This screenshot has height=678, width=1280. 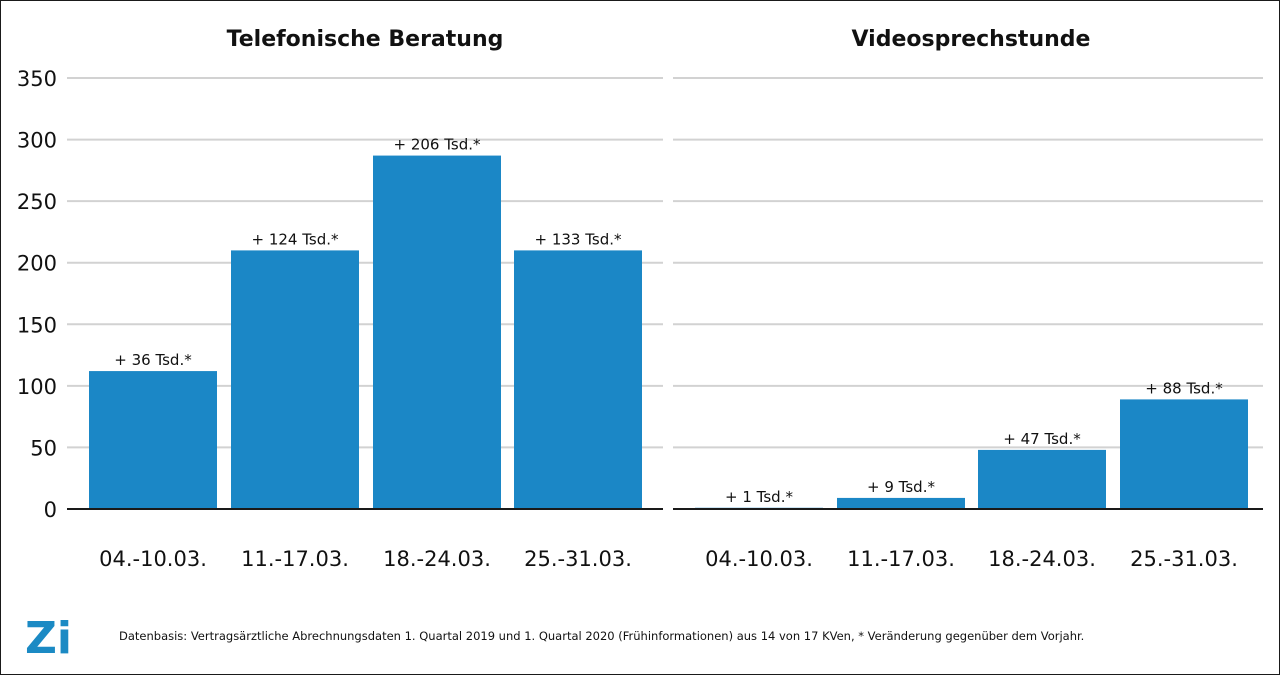 What do you see at coordinates (578, 239) in the screenshot?
I see `data-label: + 133 Tsd.*` at bounding box center [578, 239].